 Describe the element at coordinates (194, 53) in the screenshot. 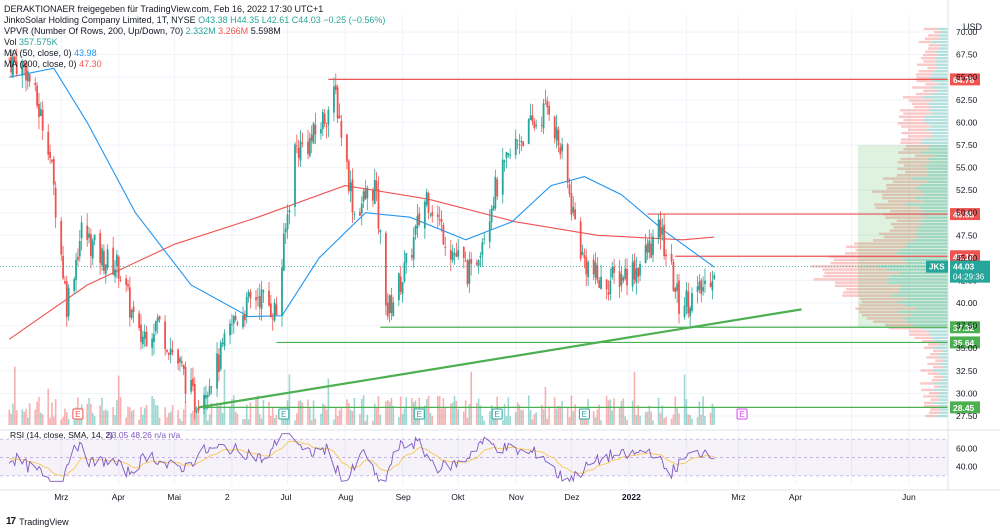

I see `ma50-legend: MA (50, close, 0) 43.98` at that location.